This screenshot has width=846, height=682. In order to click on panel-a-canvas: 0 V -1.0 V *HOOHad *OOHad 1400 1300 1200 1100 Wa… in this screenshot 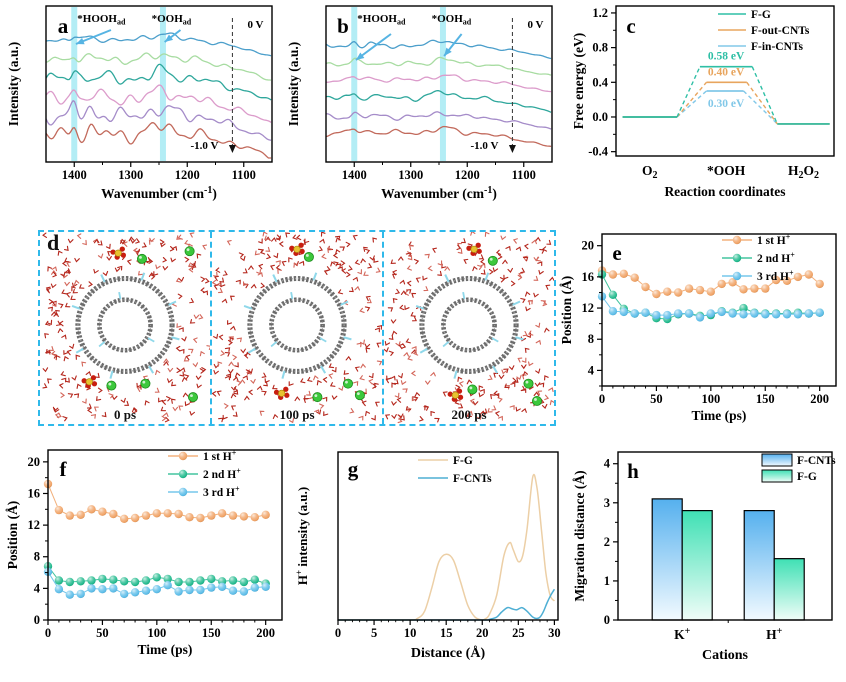, I will do `click(139, 103)`.